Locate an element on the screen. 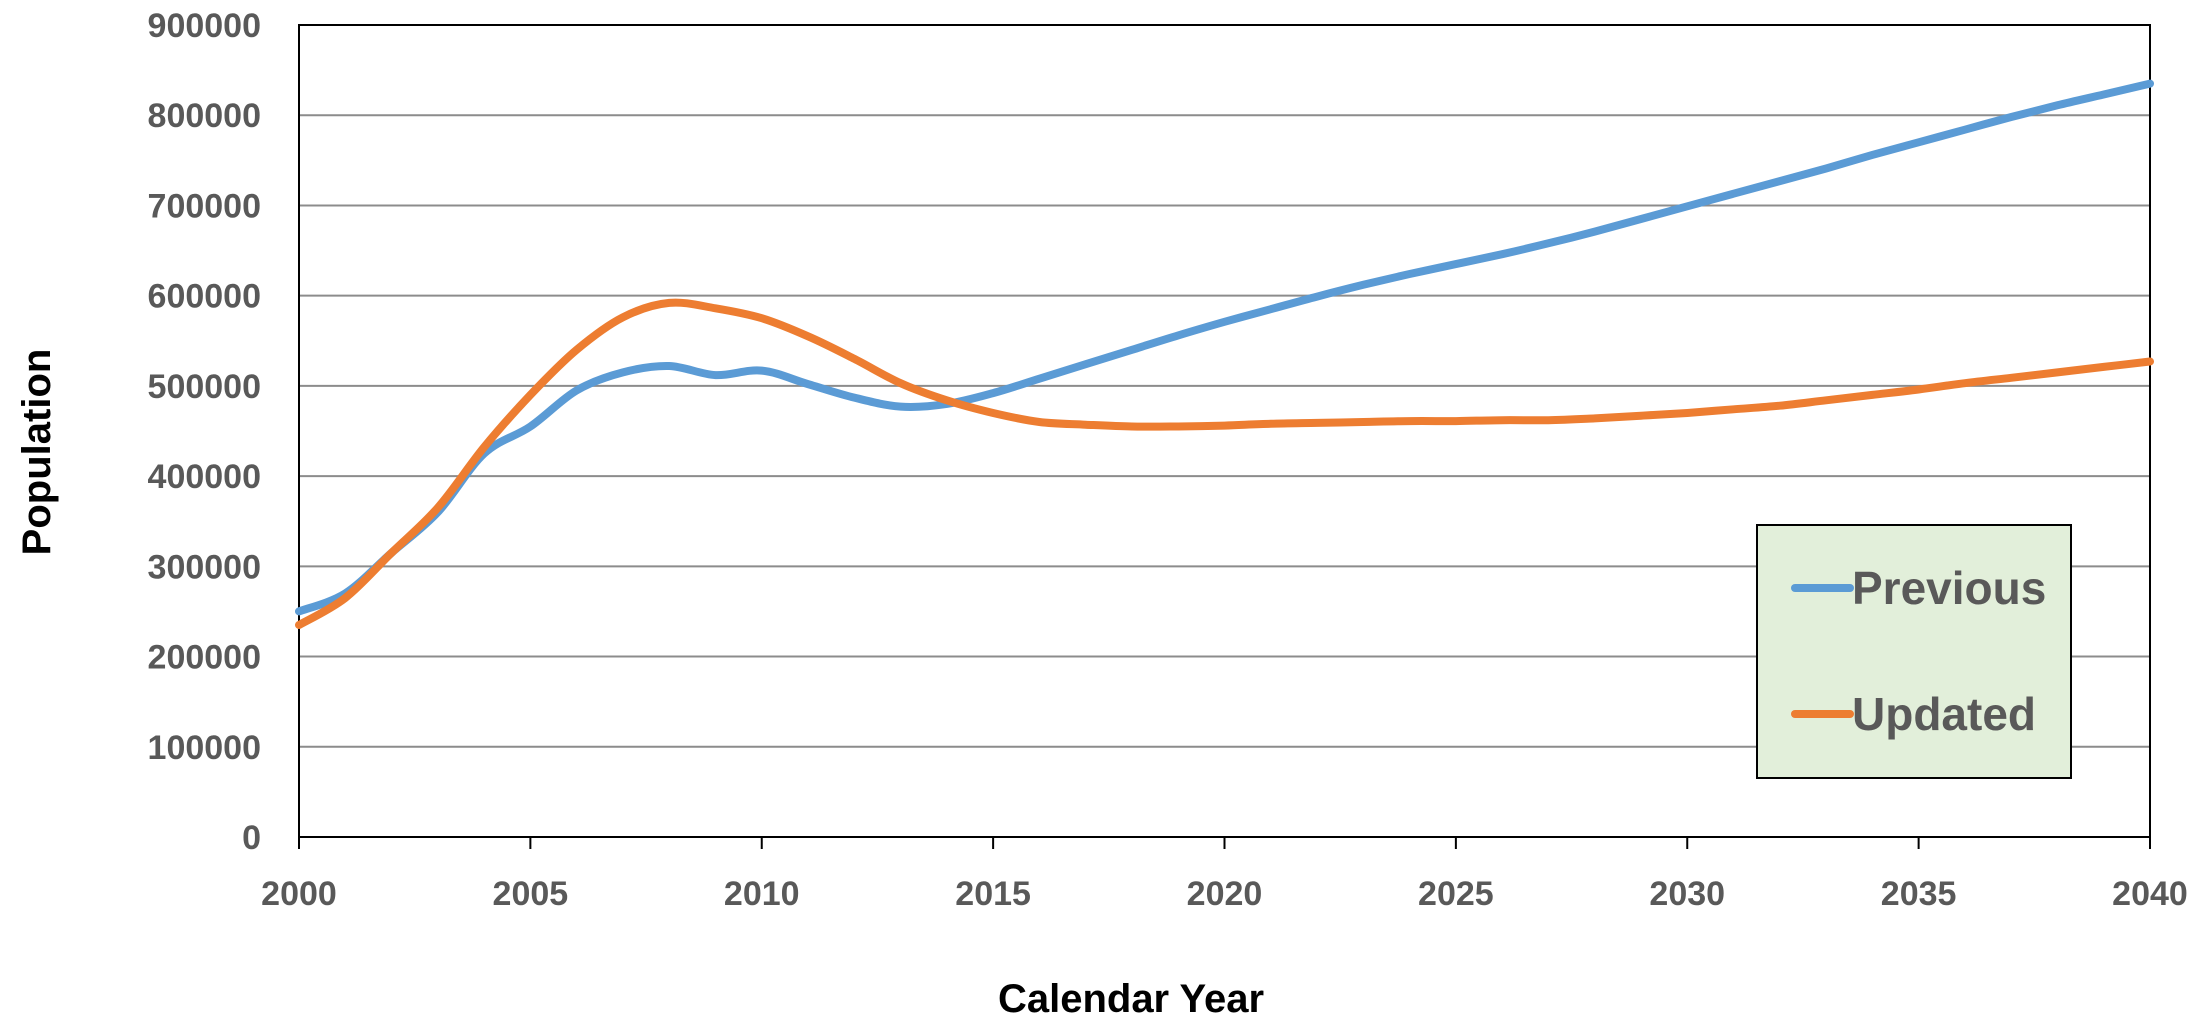 This screenshot has width=2209, height=1029. legend-label-previous: Previous is located at coordinates (1949, 588).